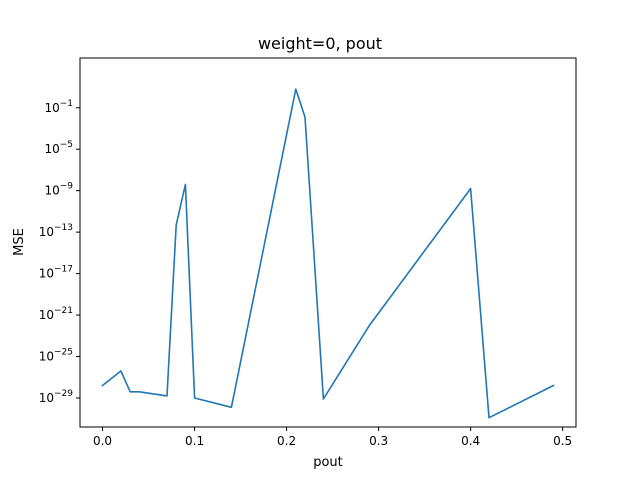  Describe the element at coordinates (56, 273) in the screenshot. I see `y-tick-label: 10⁻¹⁷` at that location.